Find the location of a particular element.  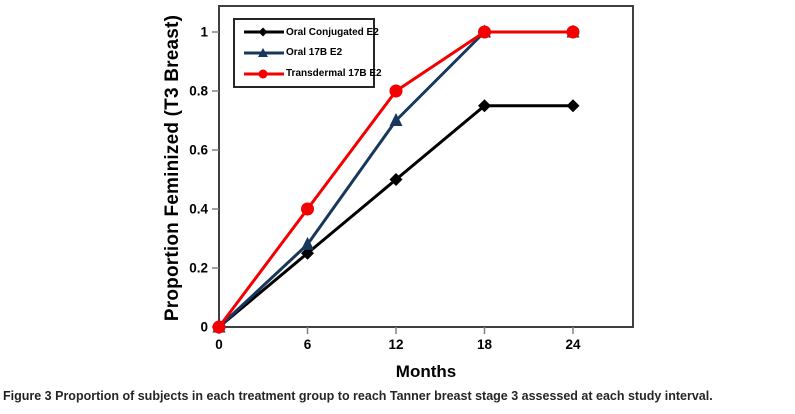

legend-sample-triangle-icon is located at coordinates (264, 52).